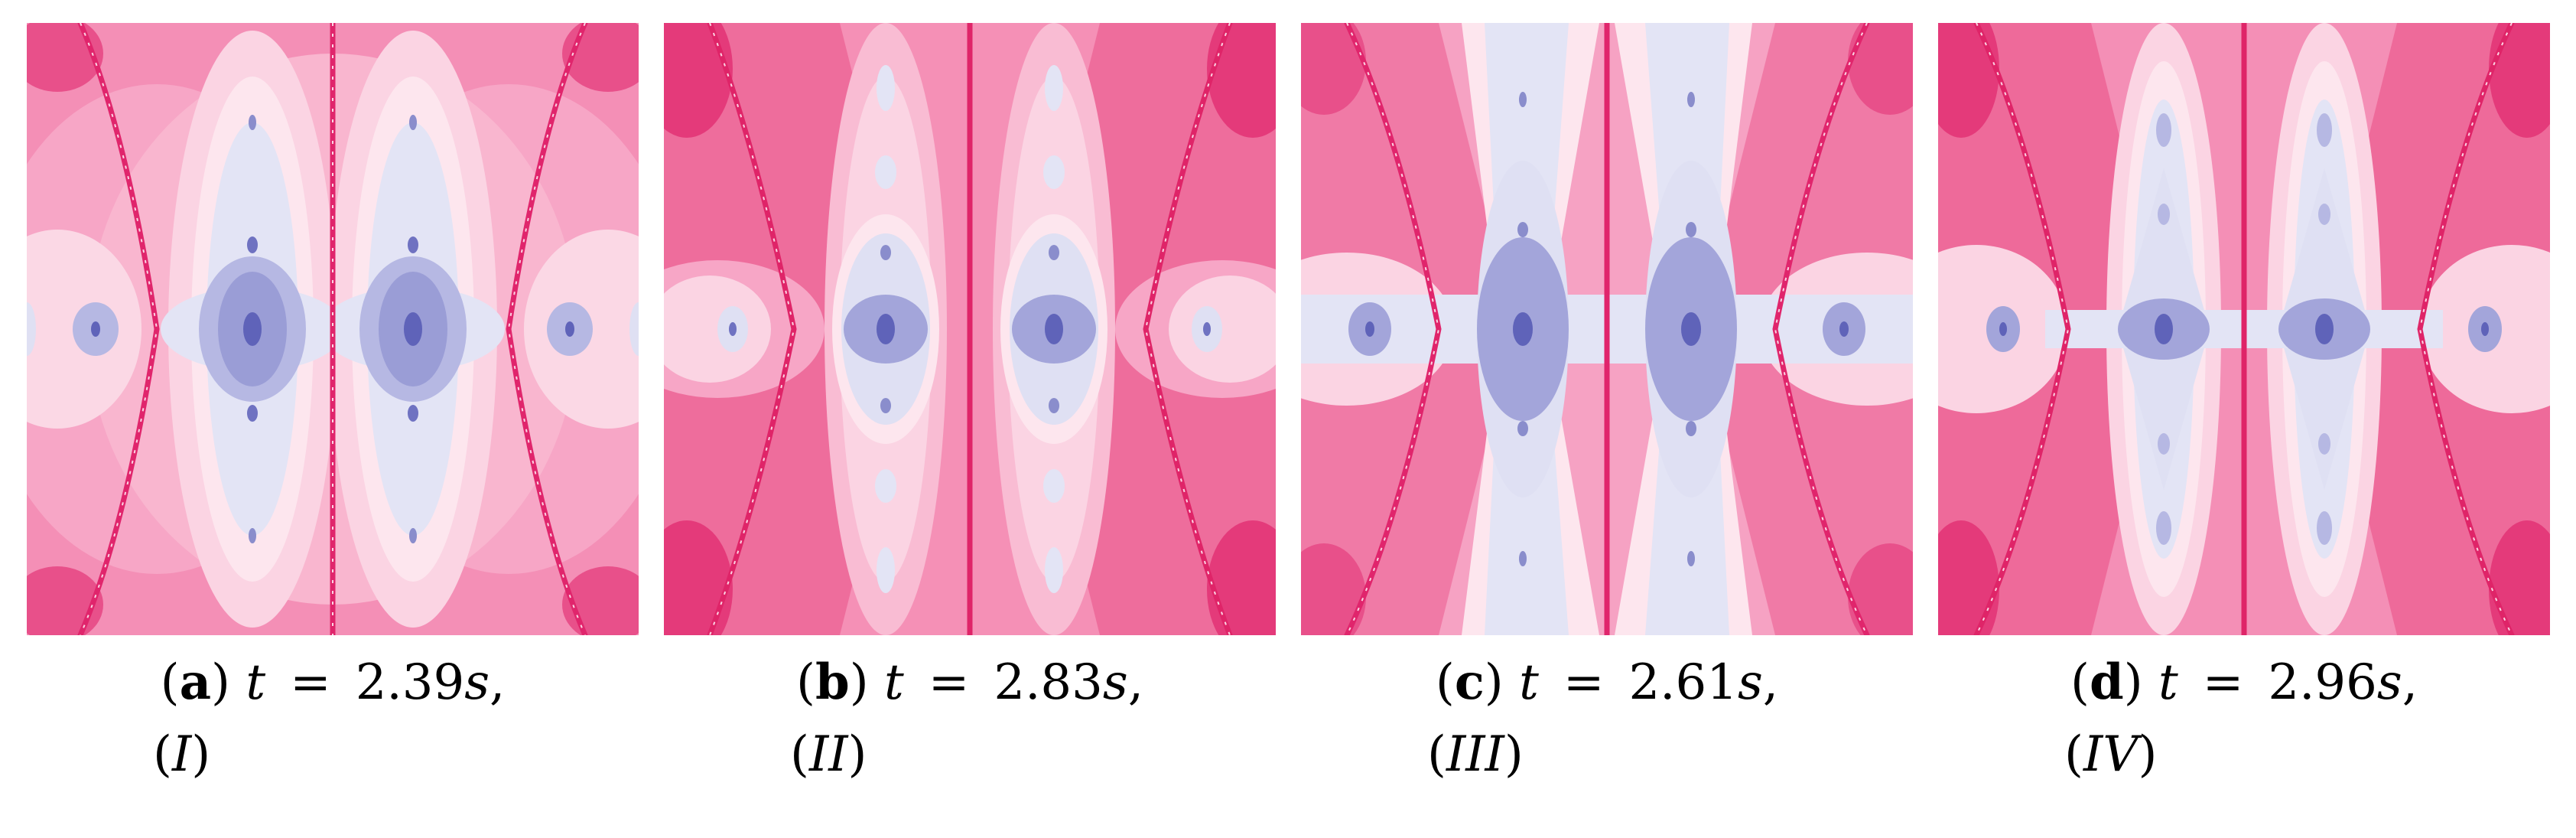  What do you see at coordinates (1475, 754) in the screenshot?
I see `regime-label: (III)` at bounding box center [1475, 754].